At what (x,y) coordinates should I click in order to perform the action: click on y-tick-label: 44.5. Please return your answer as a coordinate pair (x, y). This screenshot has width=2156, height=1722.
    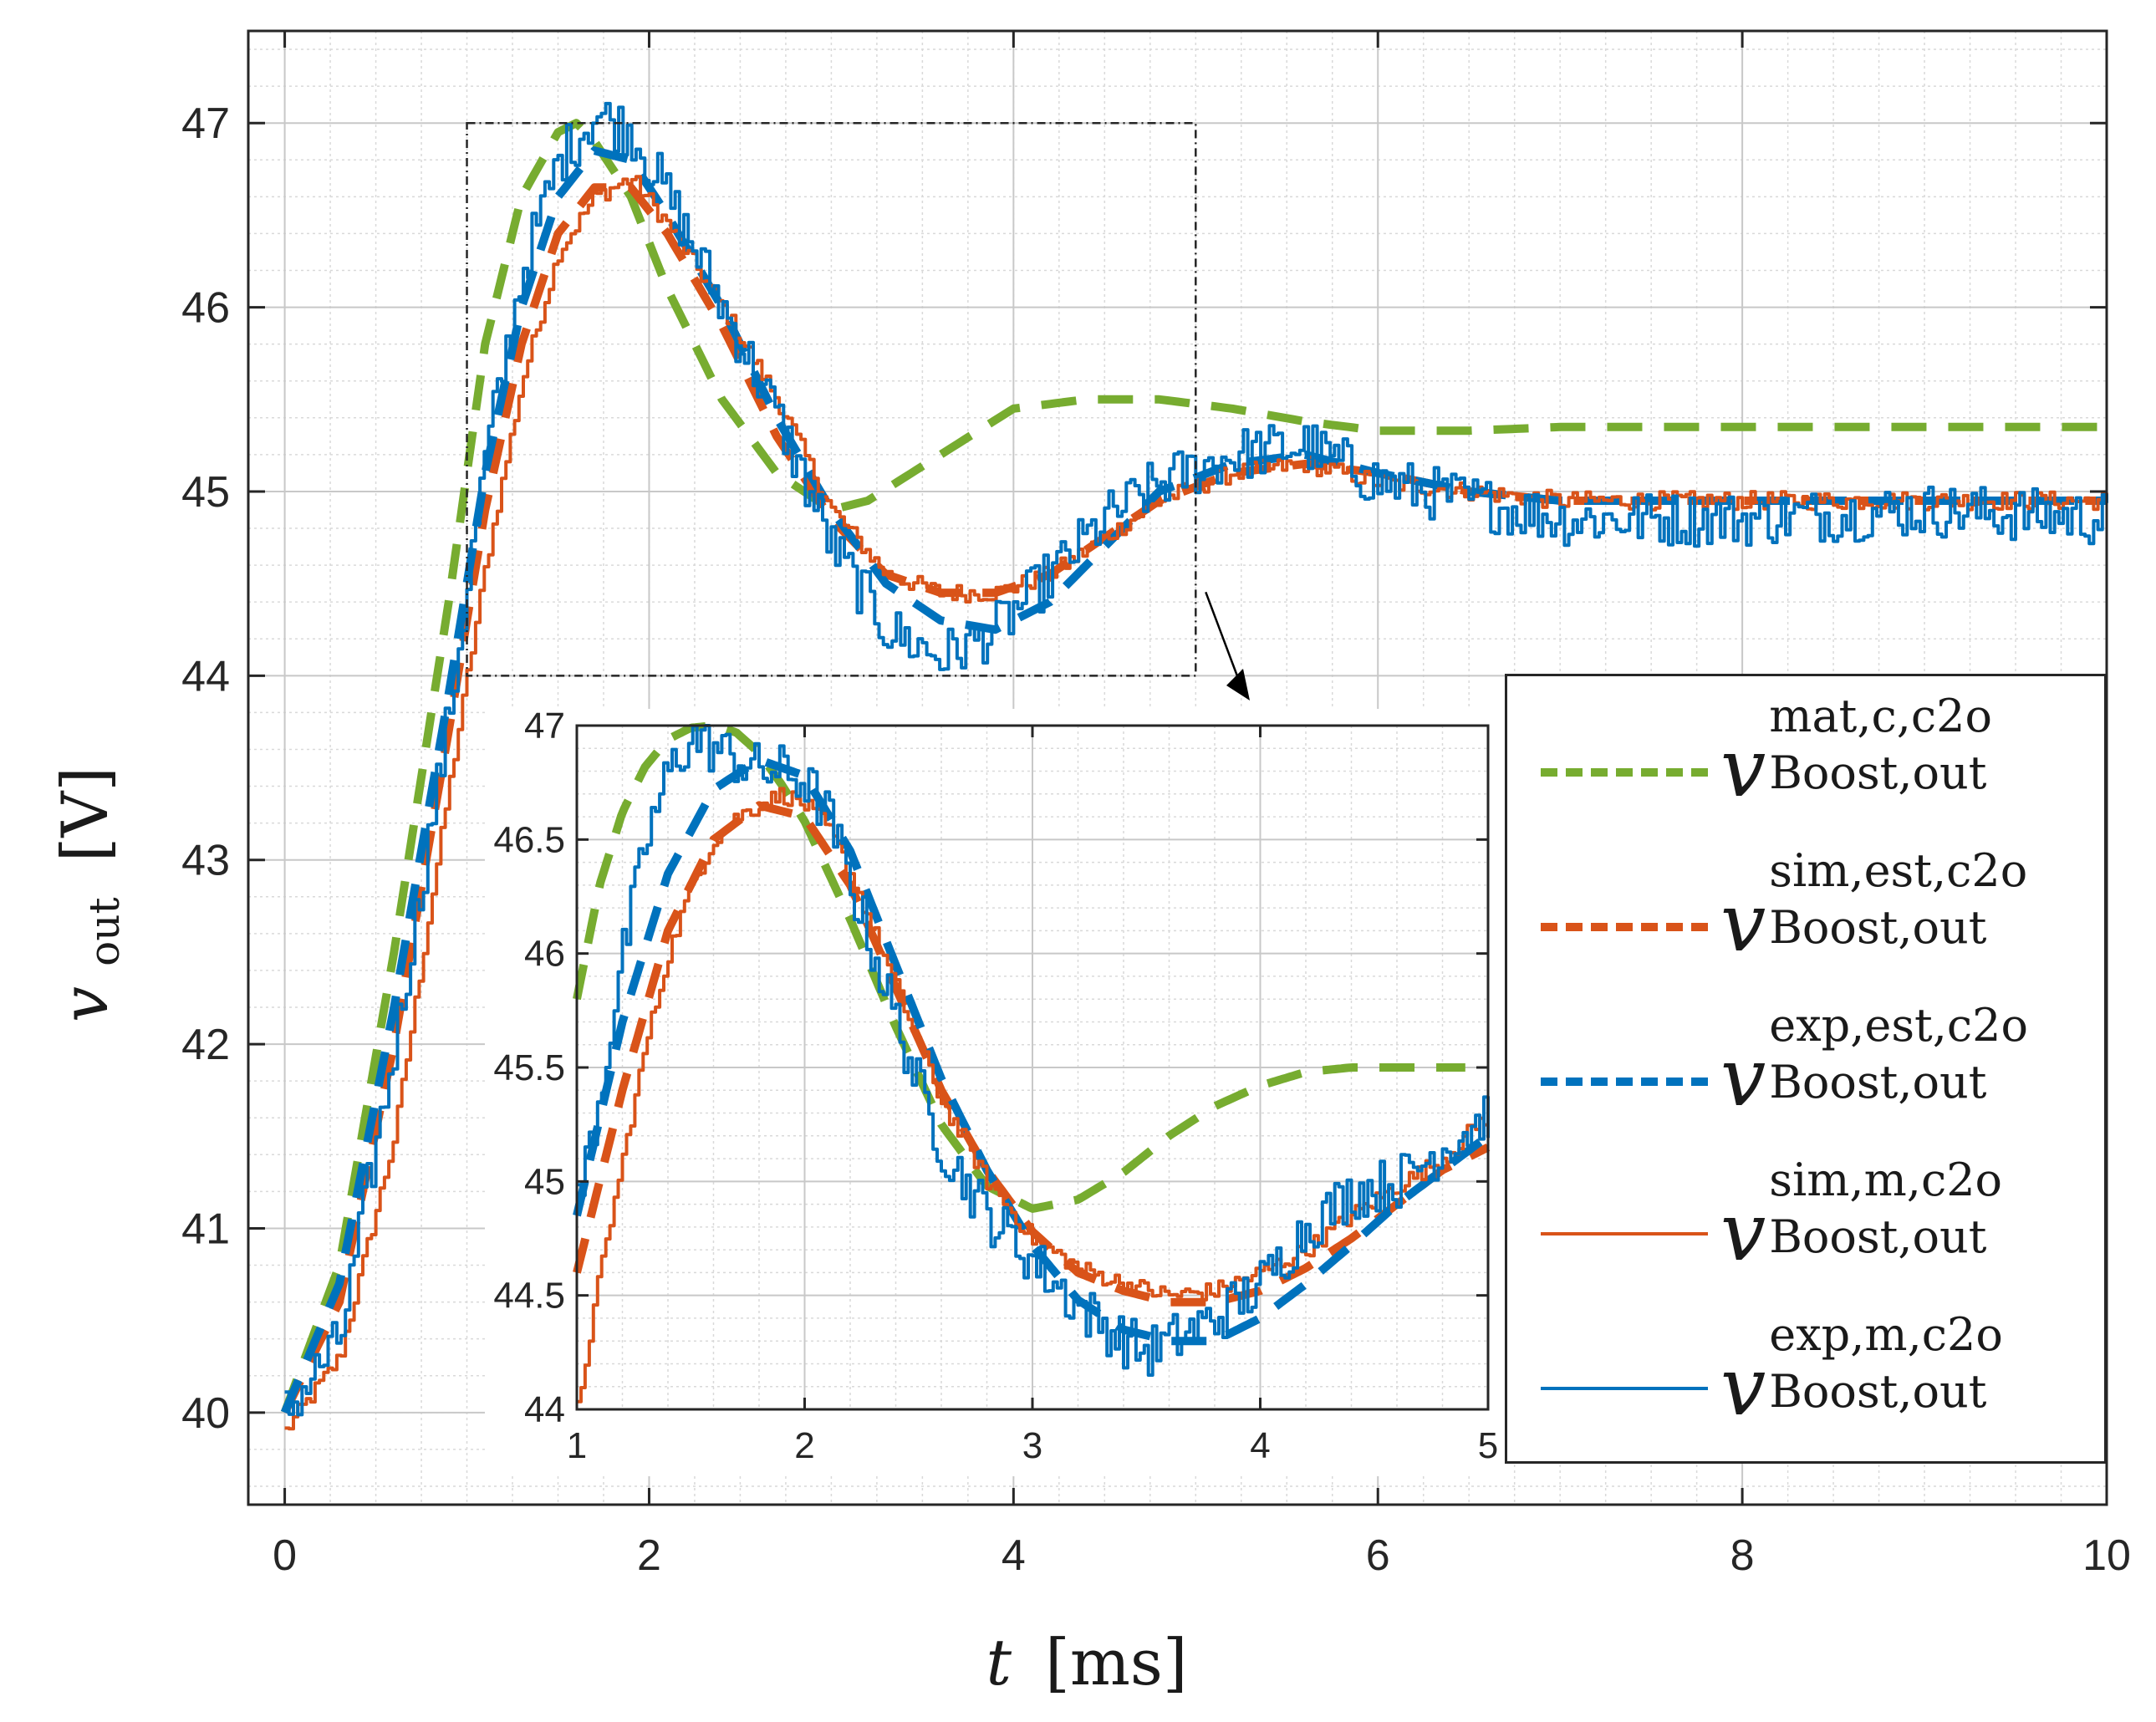
    Looking at the image, I should click on (529, 1296).